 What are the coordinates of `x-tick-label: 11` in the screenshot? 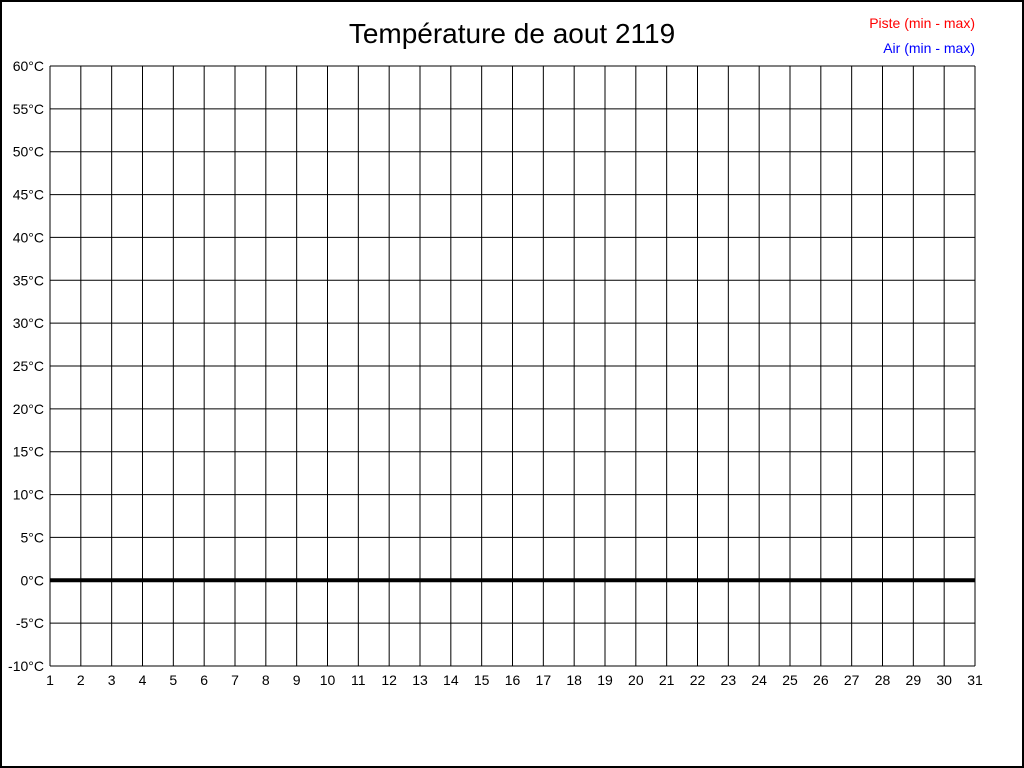 It's located at (358, 680).